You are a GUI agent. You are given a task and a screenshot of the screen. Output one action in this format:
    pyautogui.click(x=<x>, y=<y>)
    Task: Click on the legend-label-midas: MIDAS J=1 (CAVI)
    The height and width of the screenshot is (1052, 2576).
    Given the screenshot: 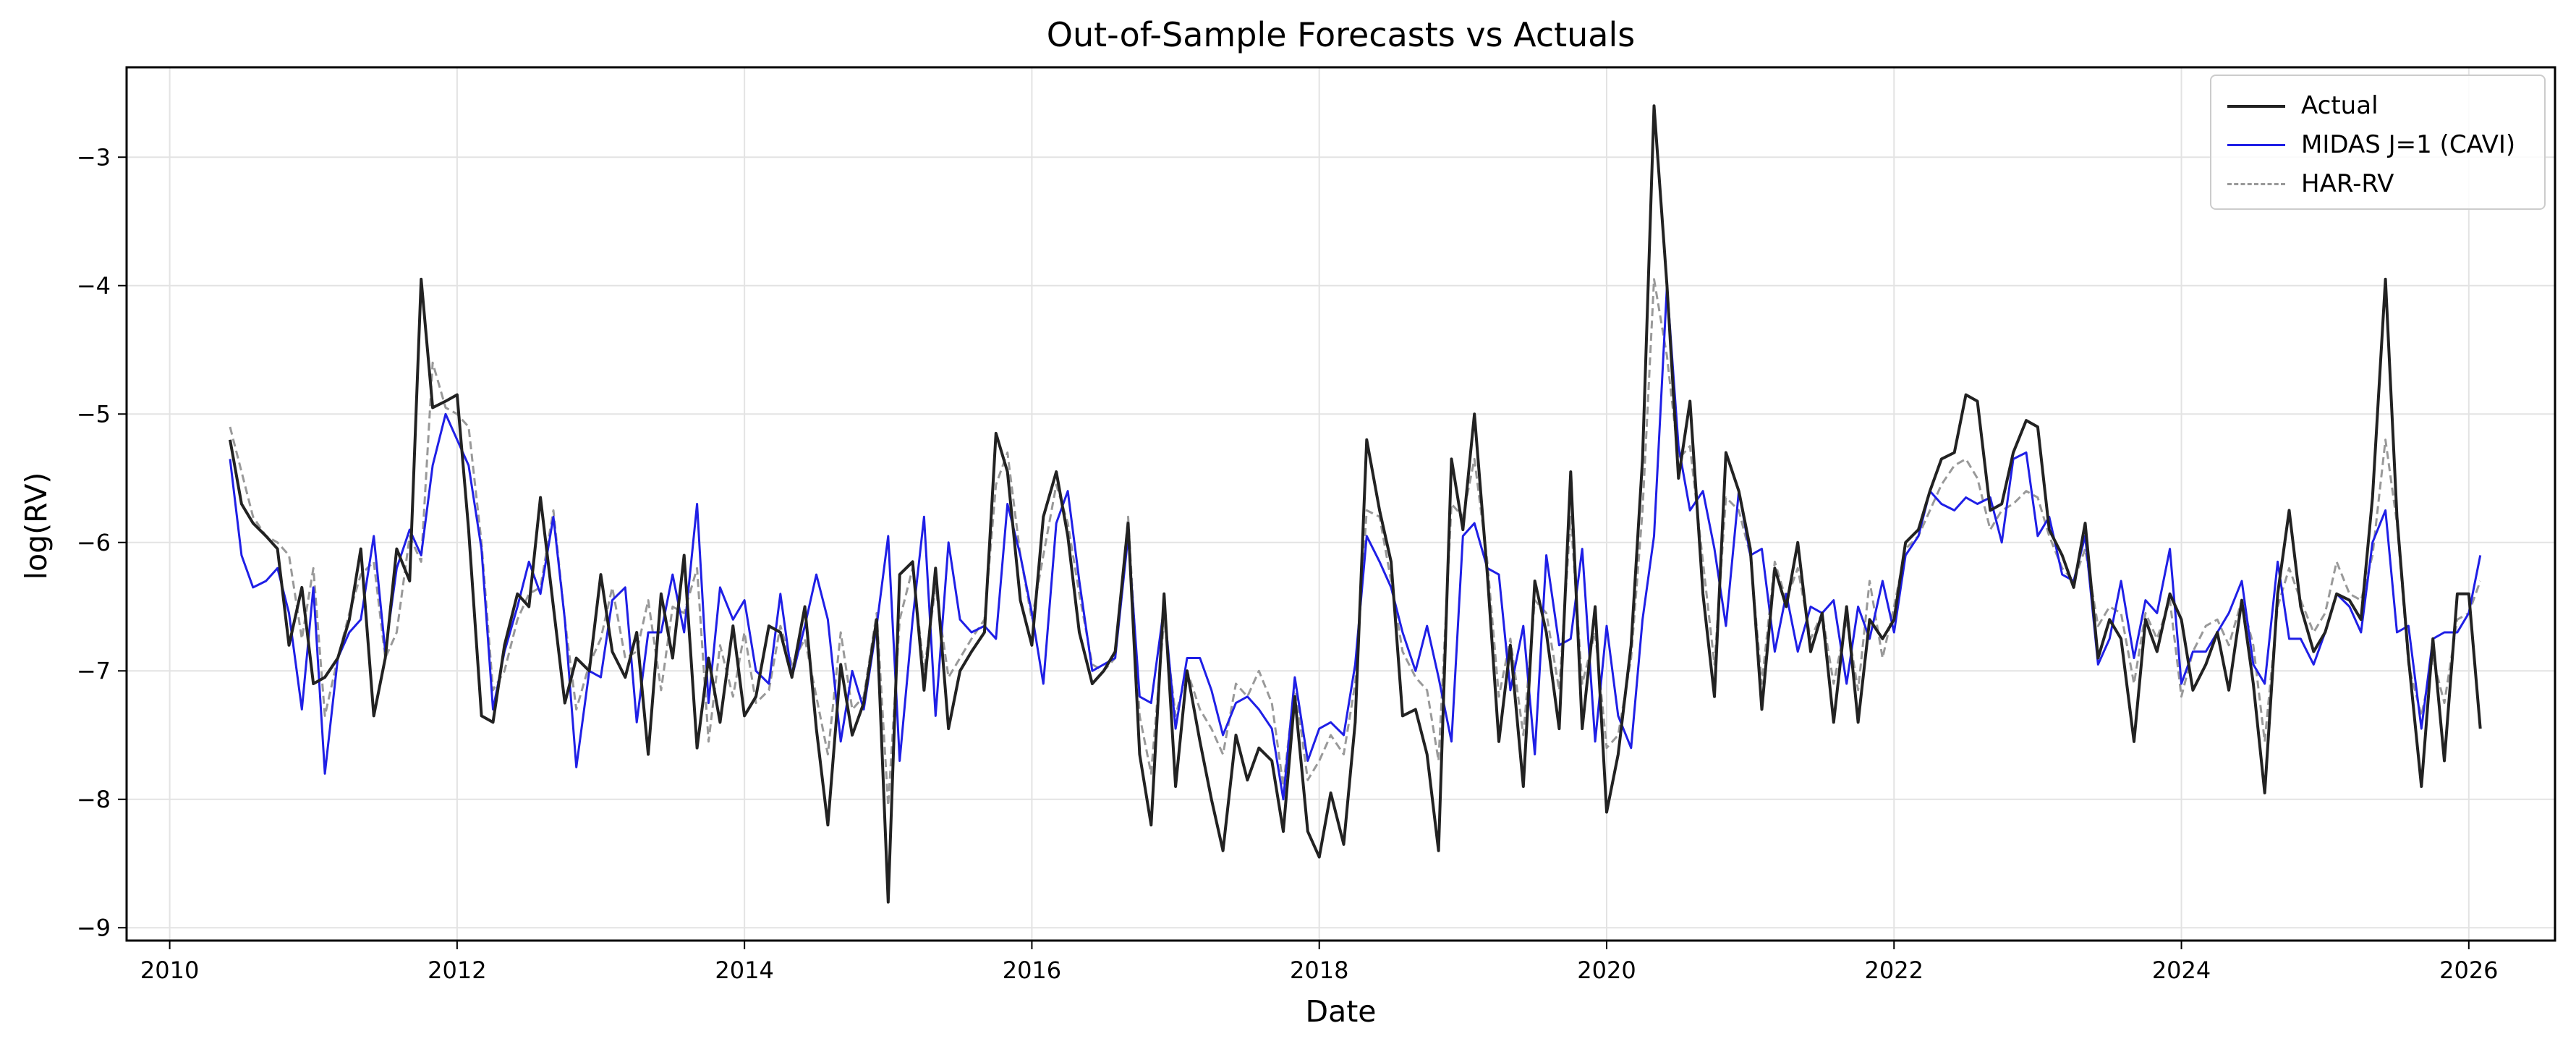 What is the action you would take?
    pyautogui.click(x=2408, y=144)
    